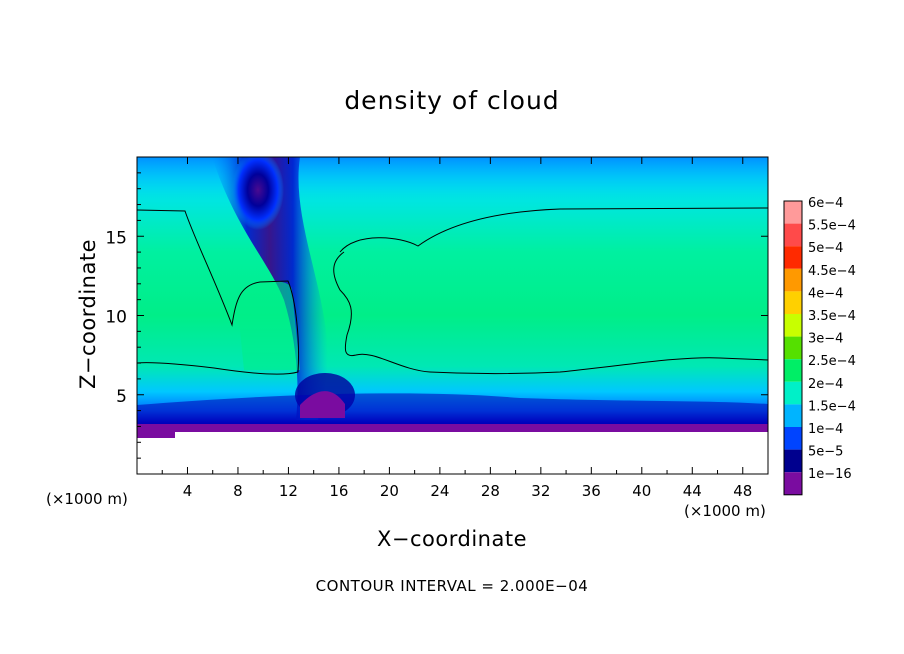  Describe the element at coordinates (452, 539) in the screenshot. I see `x-axis-label: X−coordinate` at that location.